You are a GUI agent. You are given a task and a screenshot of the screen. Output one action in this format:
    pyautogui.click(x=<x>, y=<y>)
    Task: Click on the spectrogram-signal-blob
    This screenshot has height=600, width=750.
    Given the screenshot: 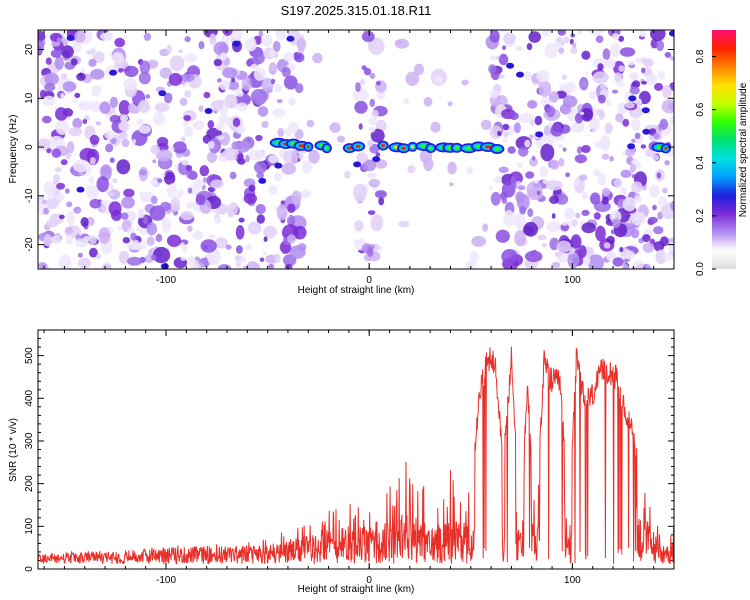 What is the action you would take?
    pyautogui.click(x=327, y=148)
    